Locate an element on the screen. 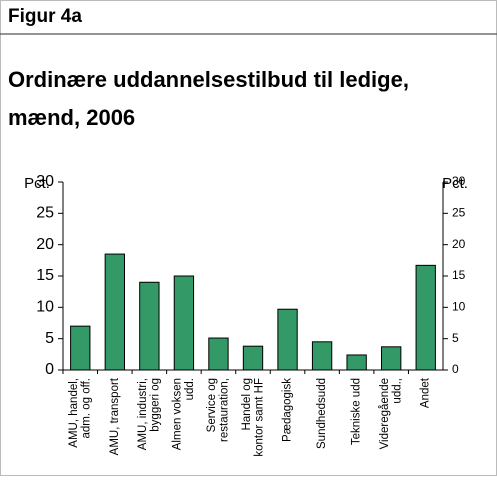 This screenshot has width=497, height=481. x-tick-label: Almen voksenudd. is located at coordinates (184, 414).